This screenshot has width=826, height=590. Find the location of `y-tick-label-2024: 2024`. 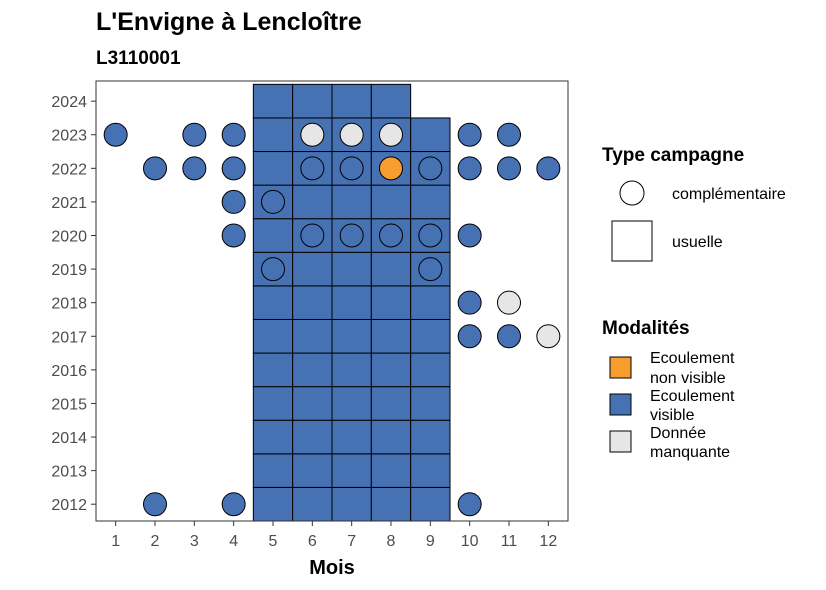

y-tick-label-2024: 2024 is located at coordinates (69, 102).